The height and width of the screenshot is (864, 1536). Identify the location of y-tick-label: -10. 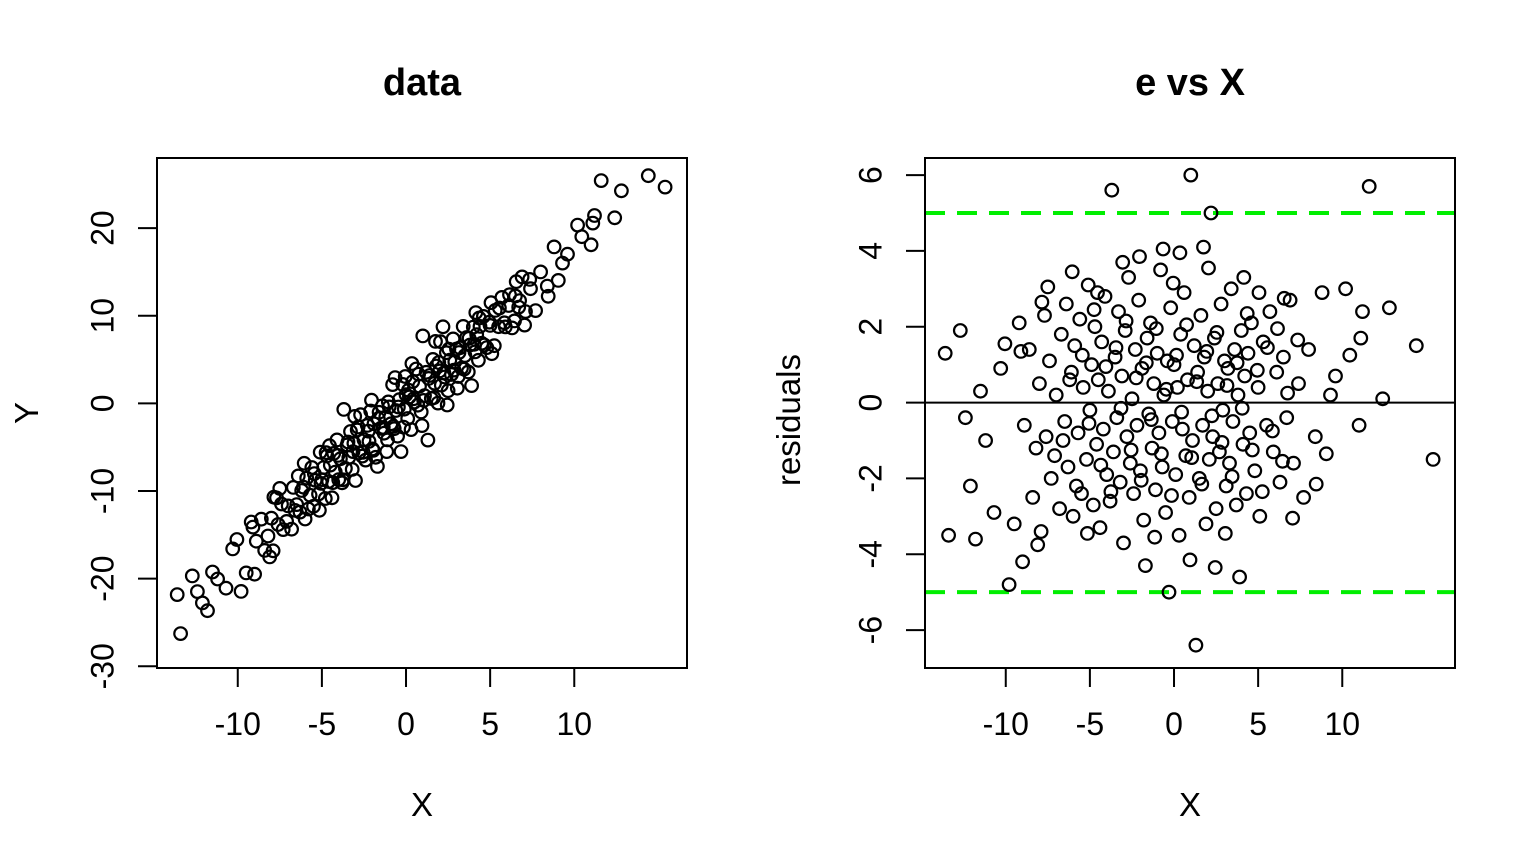
(102, 491).